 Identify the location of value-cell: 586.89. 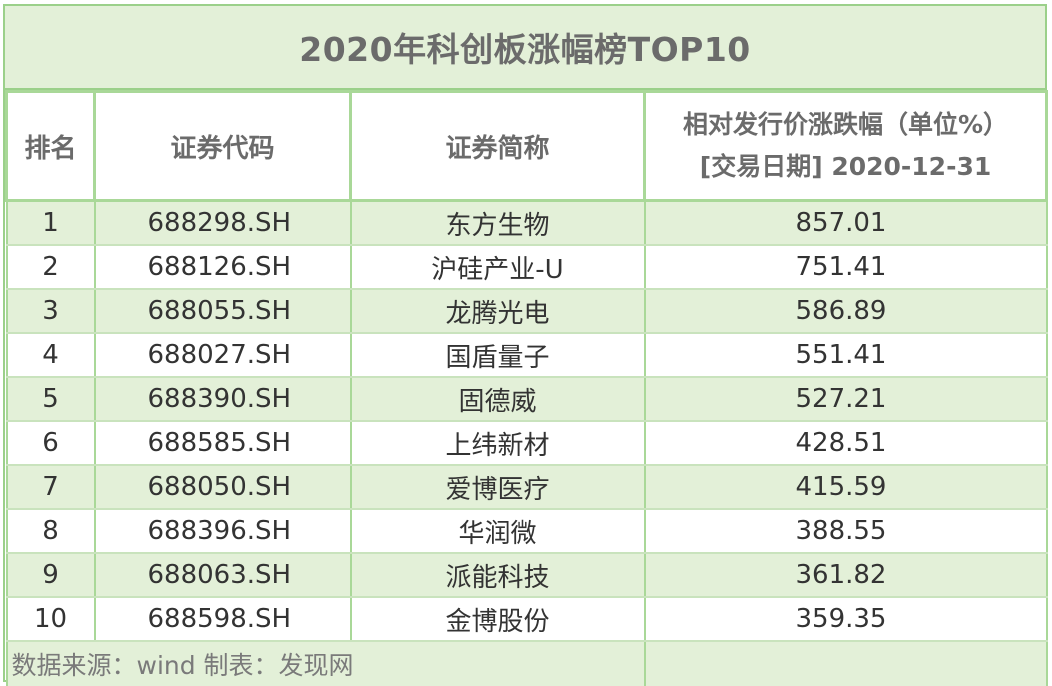
(845, 311).